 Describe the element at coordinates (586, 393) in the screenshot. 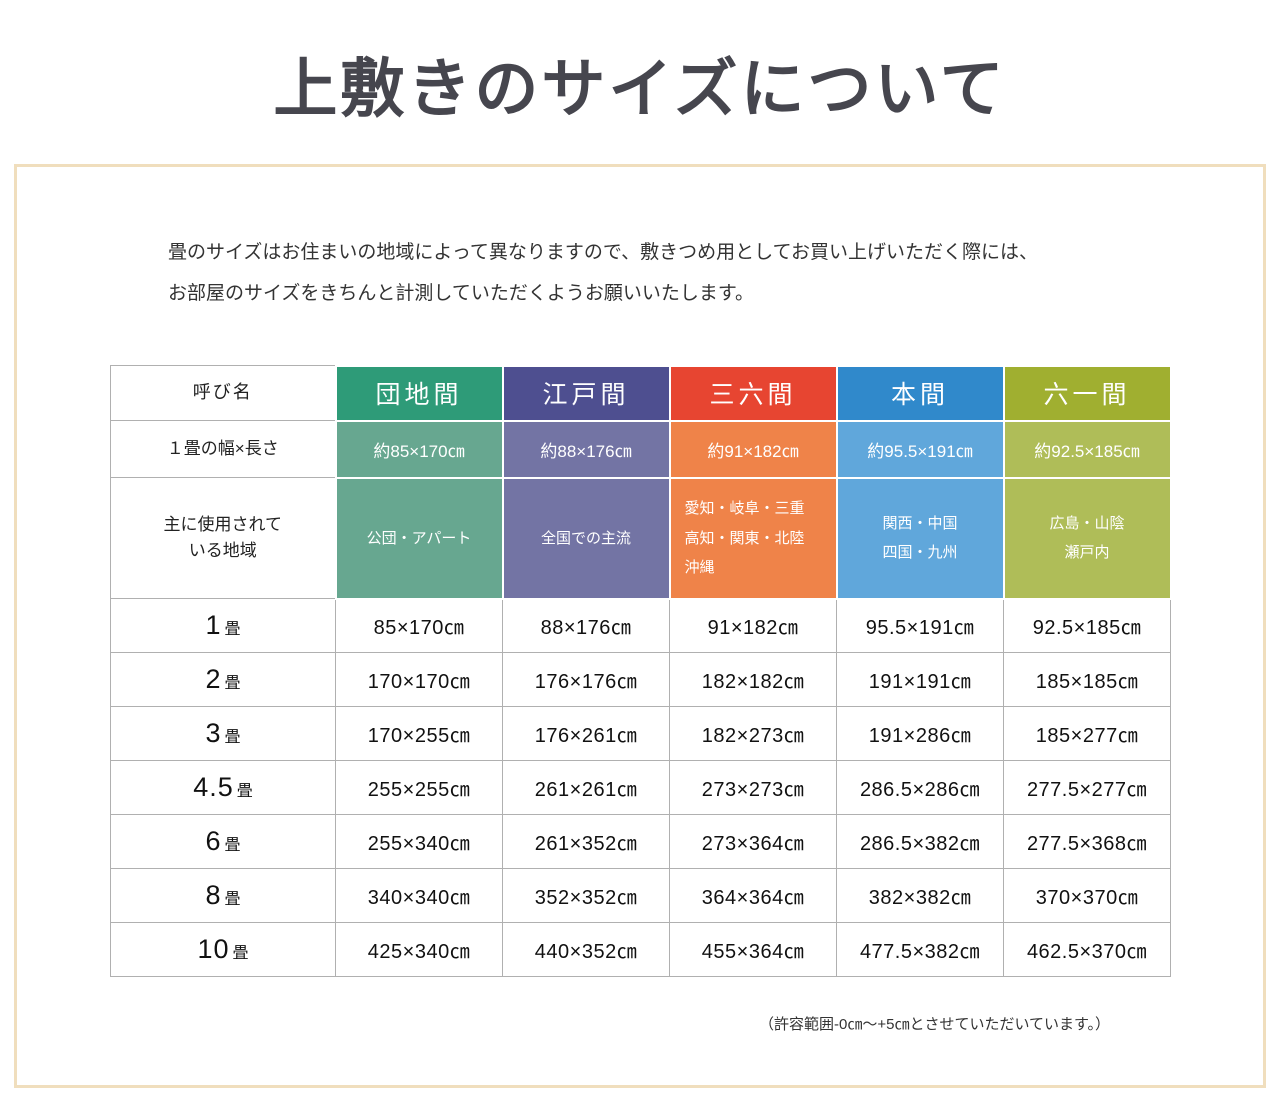

I see `column-header-edoma: 江戸間` at that location.